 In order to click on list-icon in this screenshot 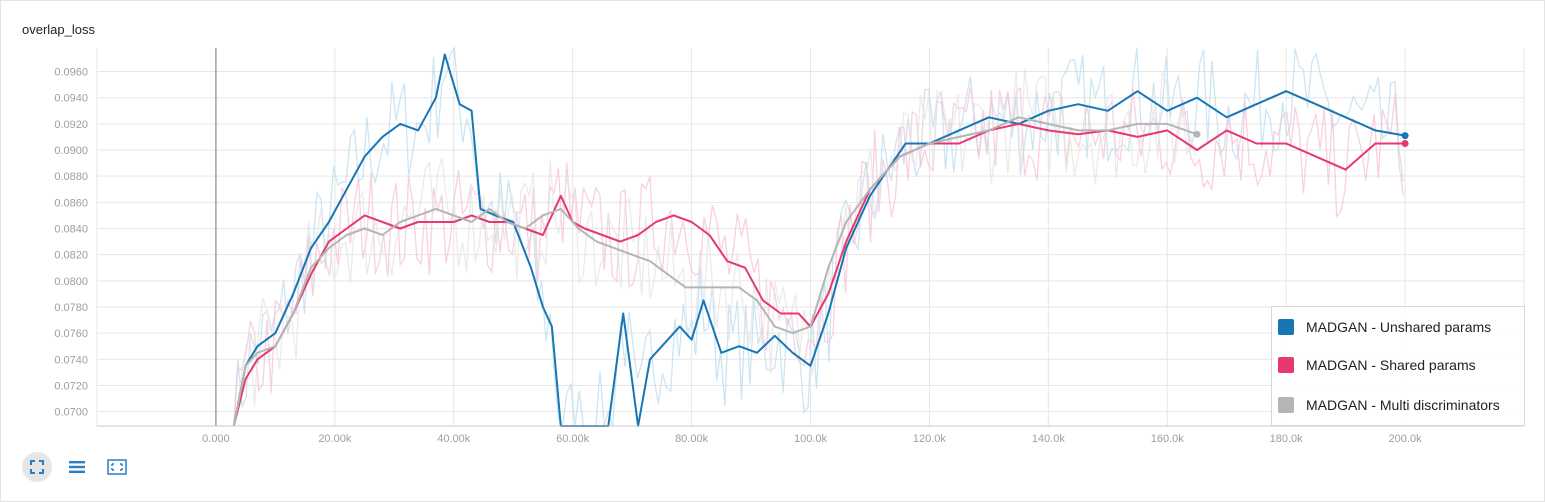, I will do `click(77, 467)`.